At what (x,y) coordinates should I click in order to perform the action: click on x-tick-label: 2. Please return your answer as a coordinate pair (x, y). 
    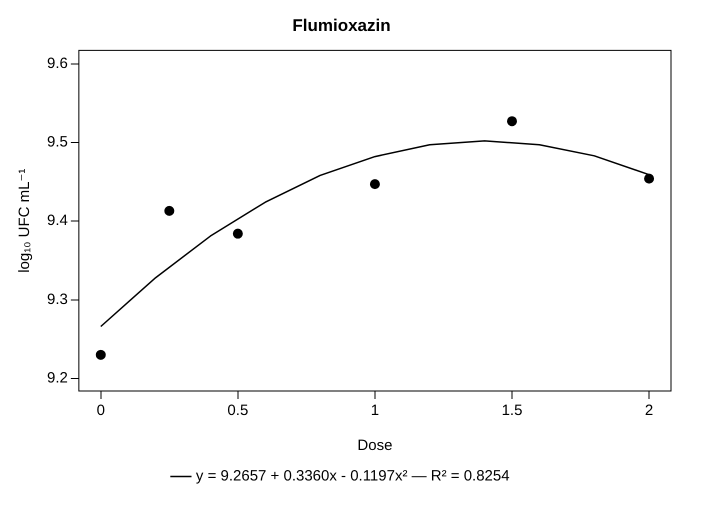
    Looking at the image, I should click on (649, 411).